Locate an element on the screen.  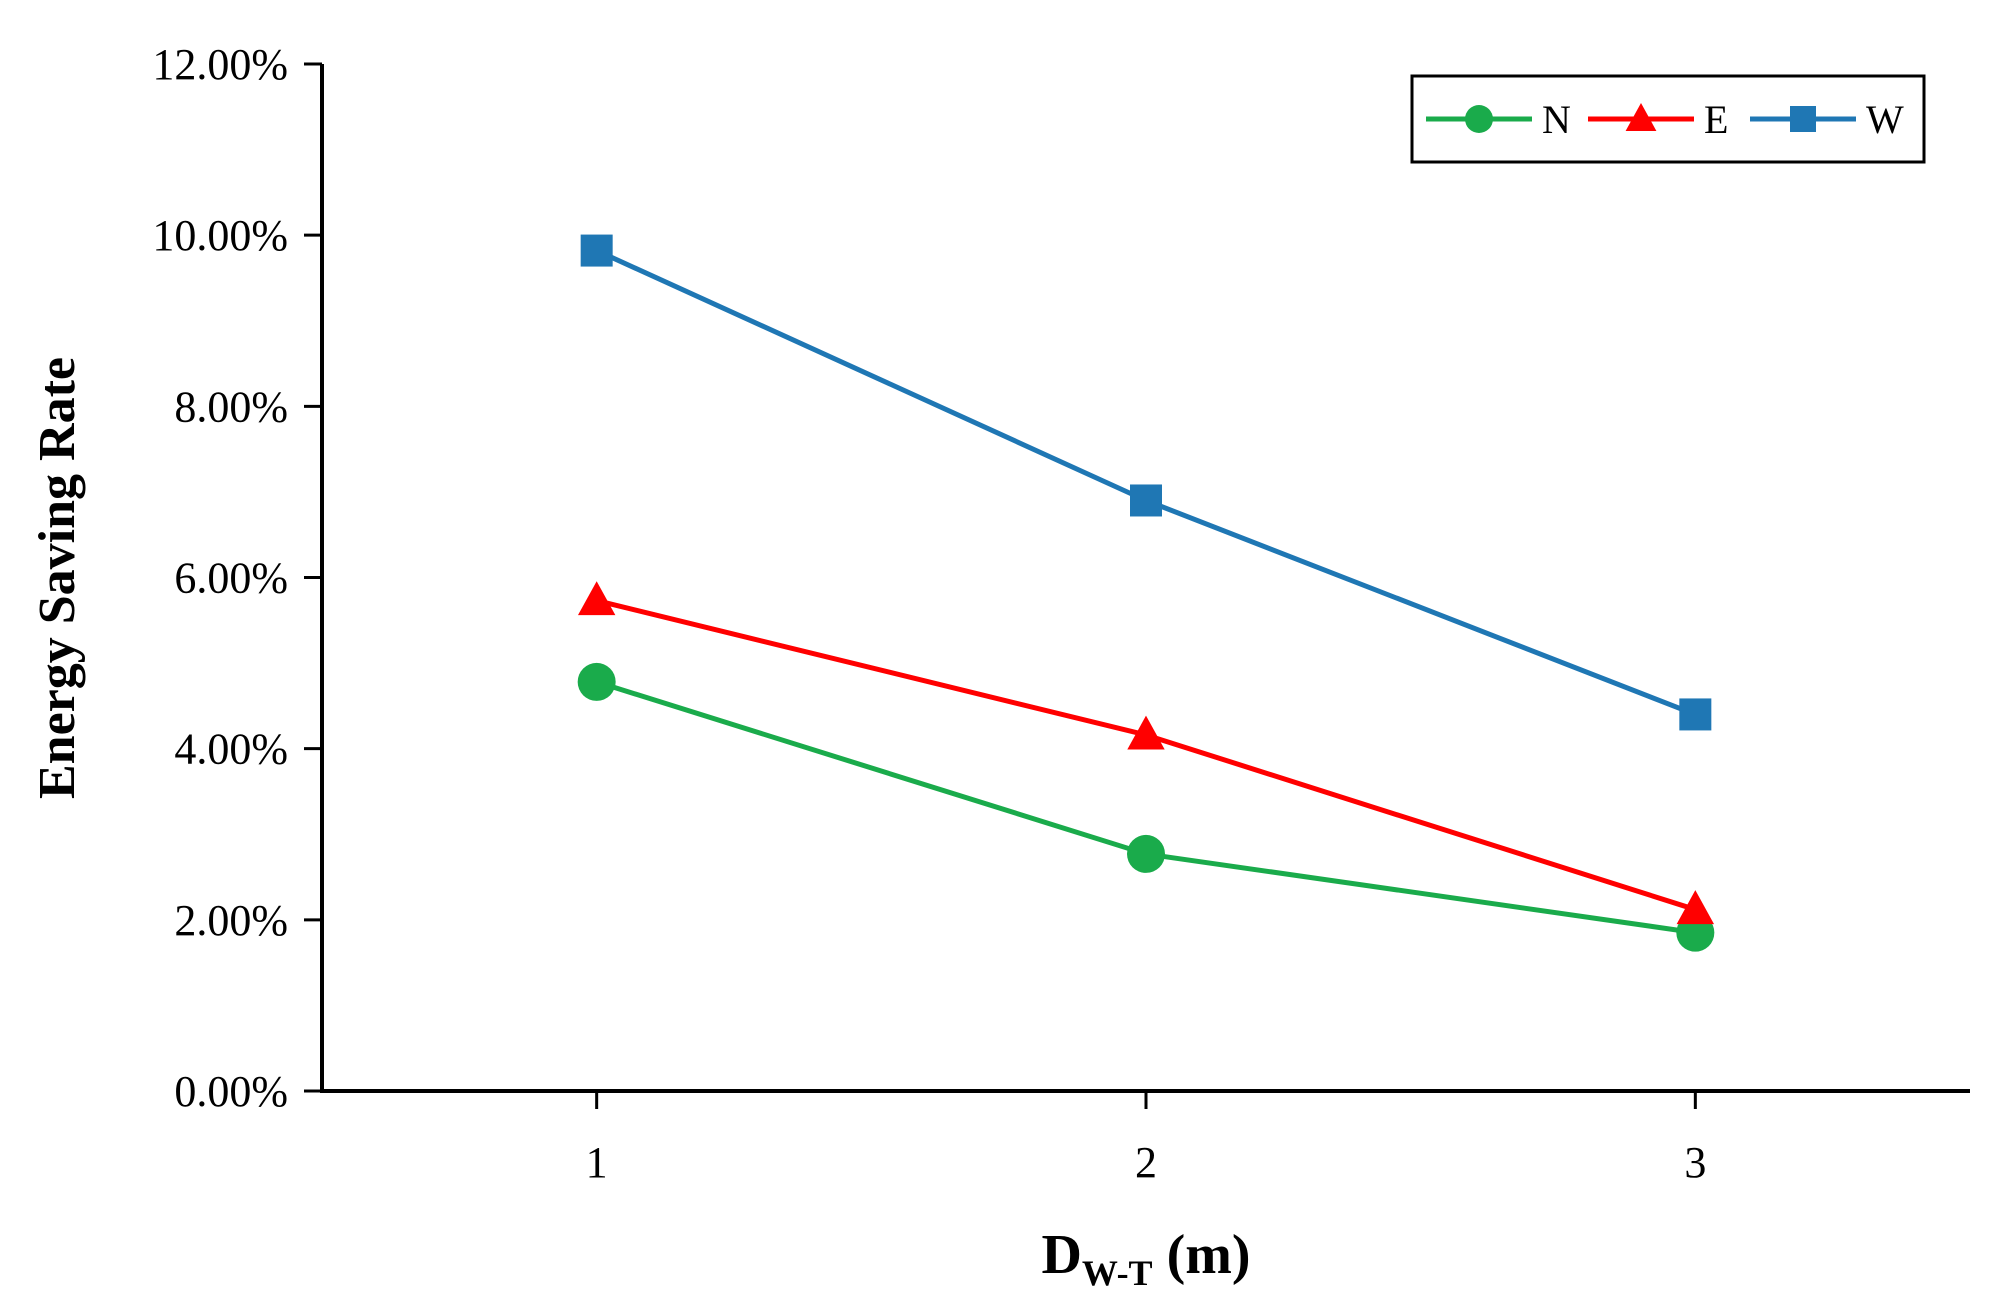
legend-label: N is located at coordinates (1556, 119).